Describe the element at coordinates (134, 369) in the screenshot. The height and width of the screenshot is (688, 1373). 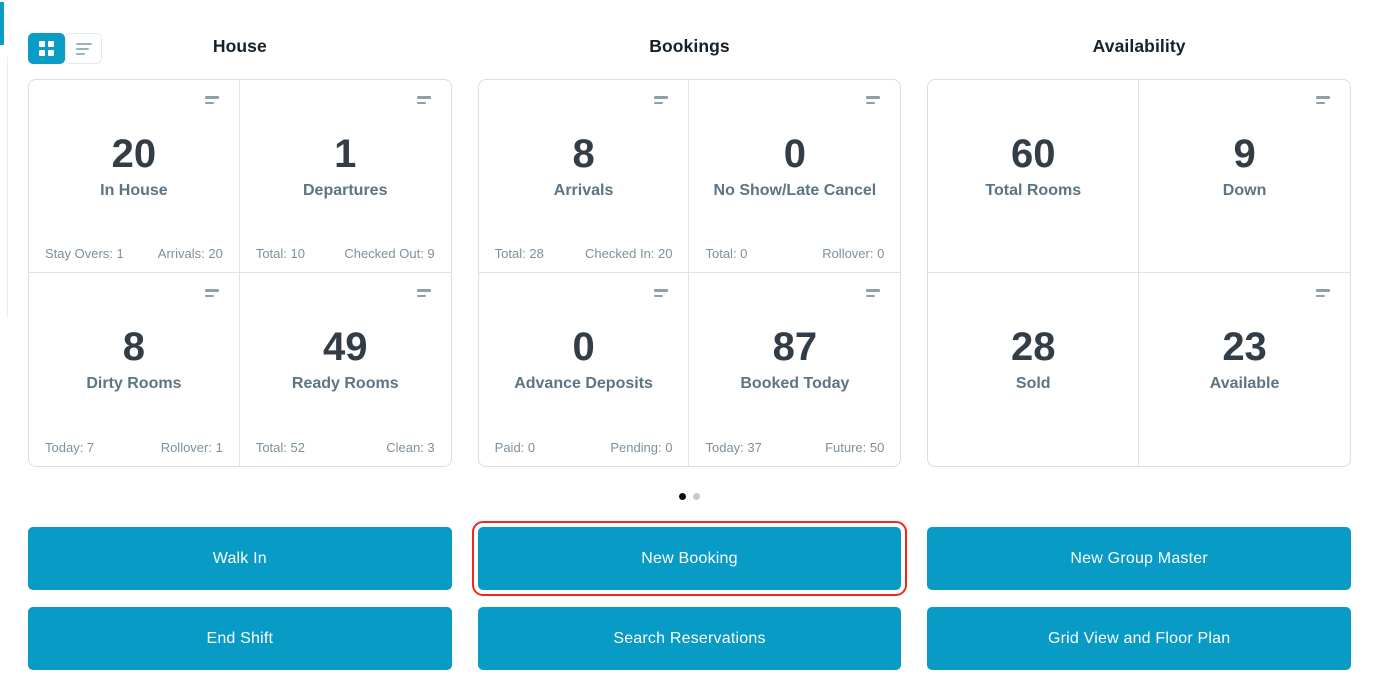
I see `stat-card-dirty-rooms: 8 Dirty Rooms Today: 7 Rollover: 1` at that location.